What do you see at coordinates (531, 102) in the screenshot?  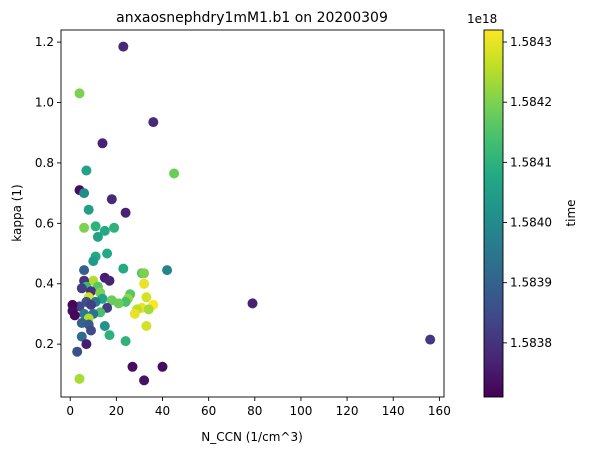 I see `colorbar-tick-label: 1.5842` at bounding box center [531, 102].